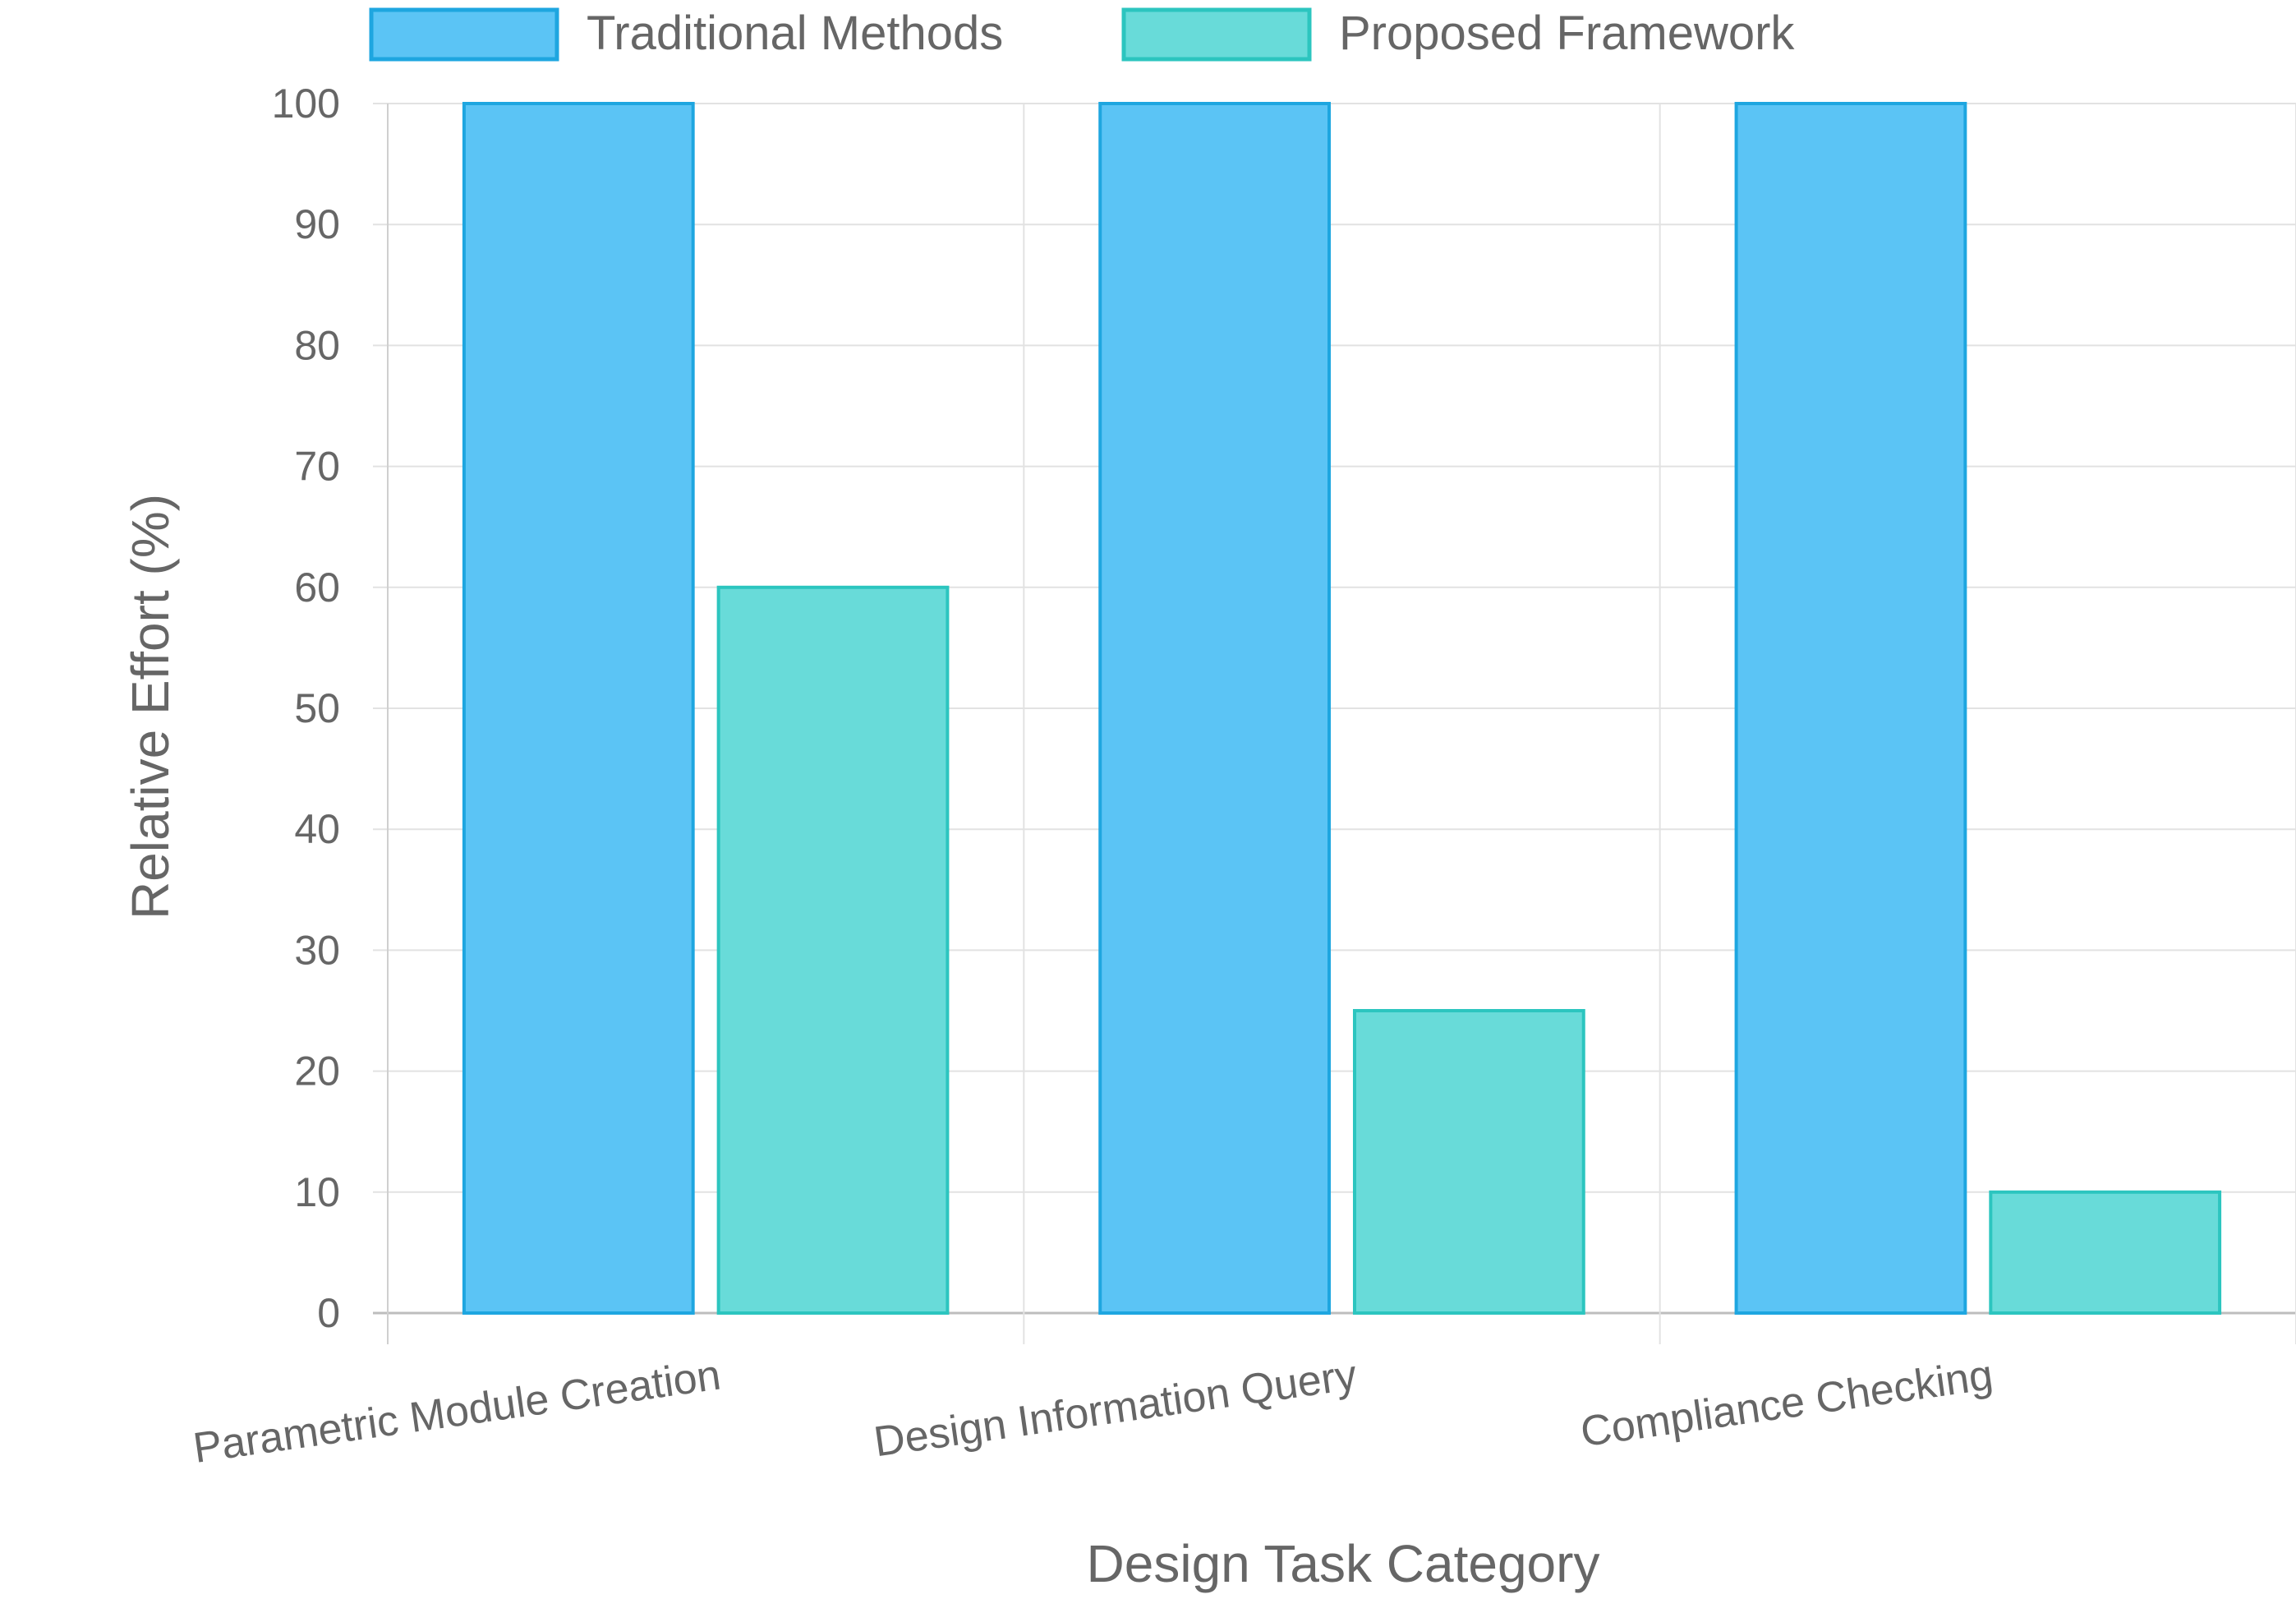  What do you see at coordinates (317, 467) in the screenshot?
I see `y-tick-label: 70` at bounding box center [317, 467].